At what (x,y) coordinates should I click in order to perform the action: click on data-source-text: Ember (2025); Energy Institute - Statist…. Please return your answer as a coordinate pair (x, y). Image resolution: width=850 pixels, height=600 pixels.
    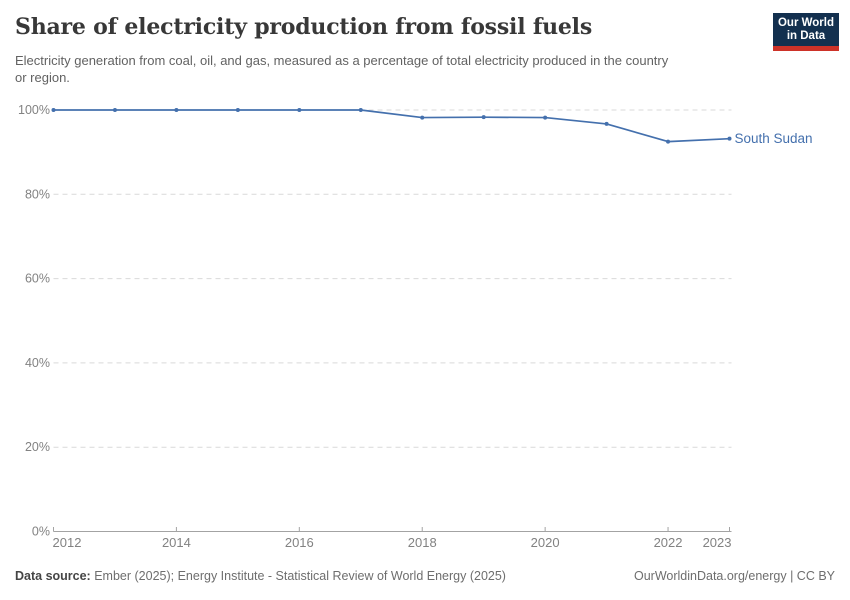
    Looking at the image, I should click on (300, 576).